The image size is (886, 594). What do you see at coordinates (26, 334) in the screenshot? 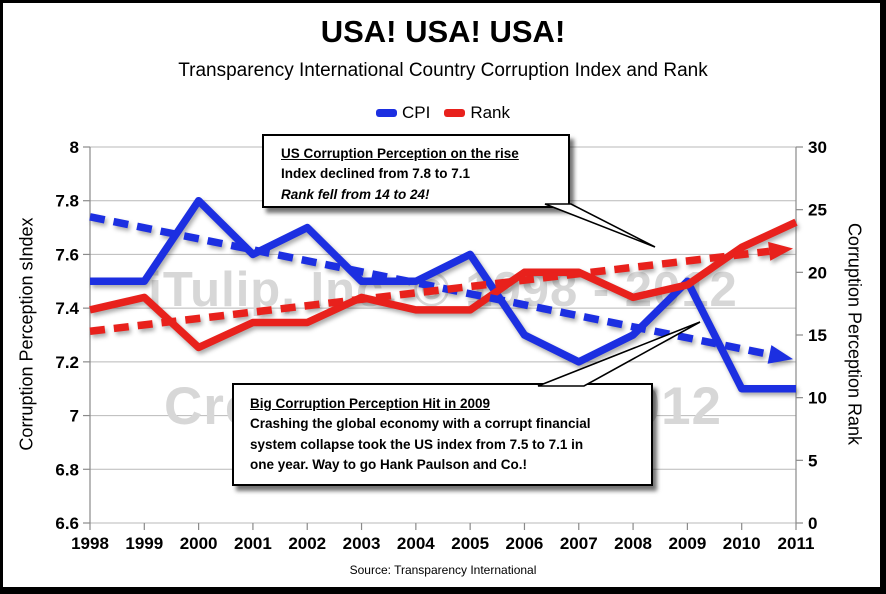
I see `left-axis-title: Corruption Perception sIndex` at bounding box center [26, 334].